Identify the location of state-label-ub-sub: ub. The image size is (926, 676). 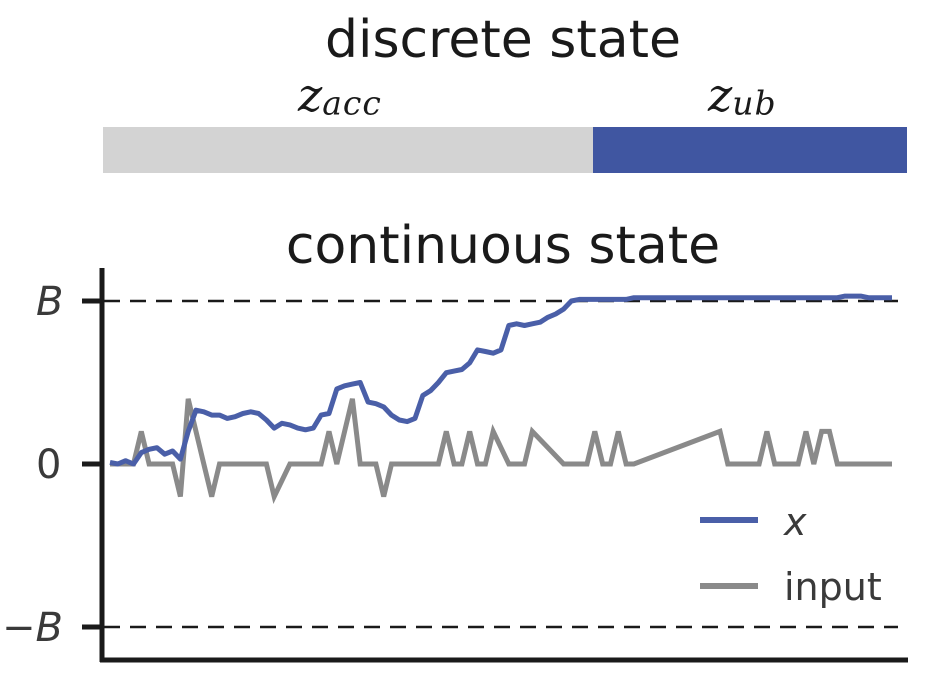
(754, 103).